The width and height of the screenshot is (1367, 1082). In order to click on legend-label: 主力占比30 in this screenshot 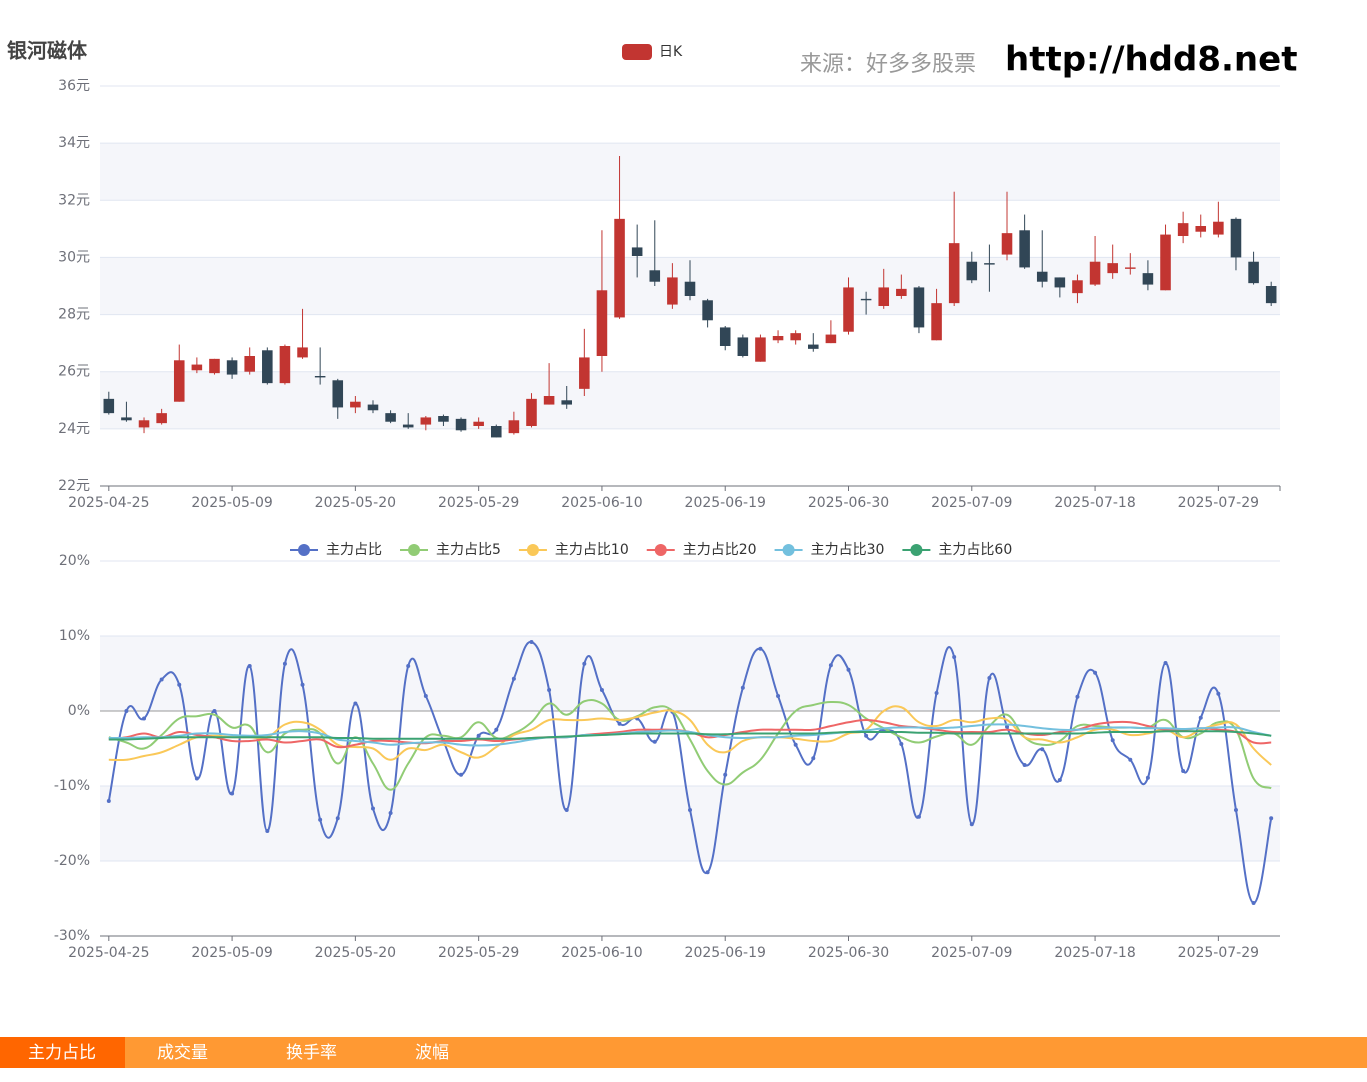, I will do `click(848, 550)`.